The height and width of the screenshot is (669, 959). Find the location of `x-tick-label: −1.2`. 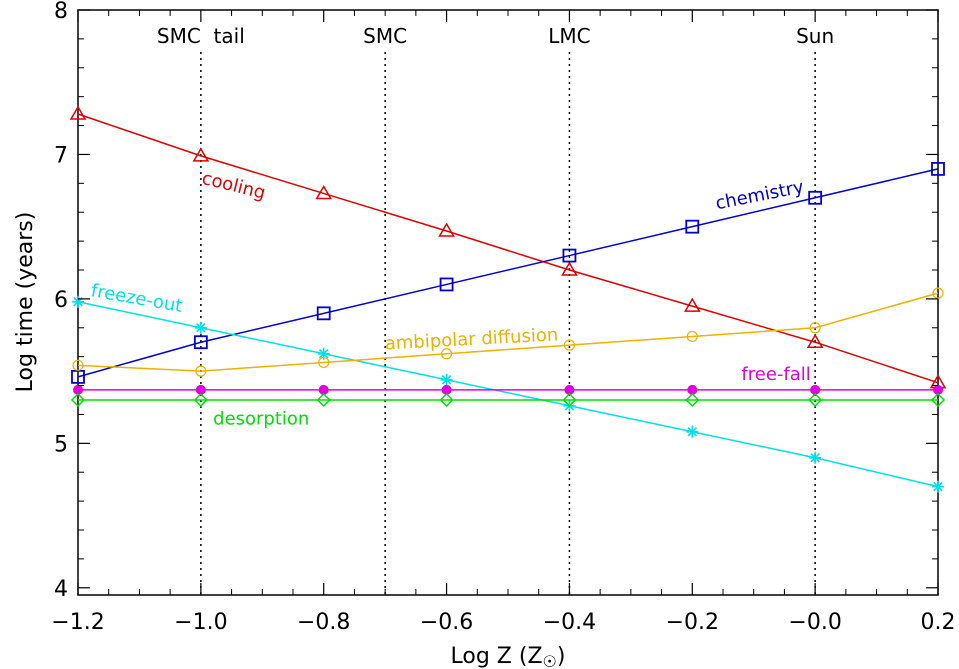

x-tick-label: −1.2 is located at coordinates (77, 622).